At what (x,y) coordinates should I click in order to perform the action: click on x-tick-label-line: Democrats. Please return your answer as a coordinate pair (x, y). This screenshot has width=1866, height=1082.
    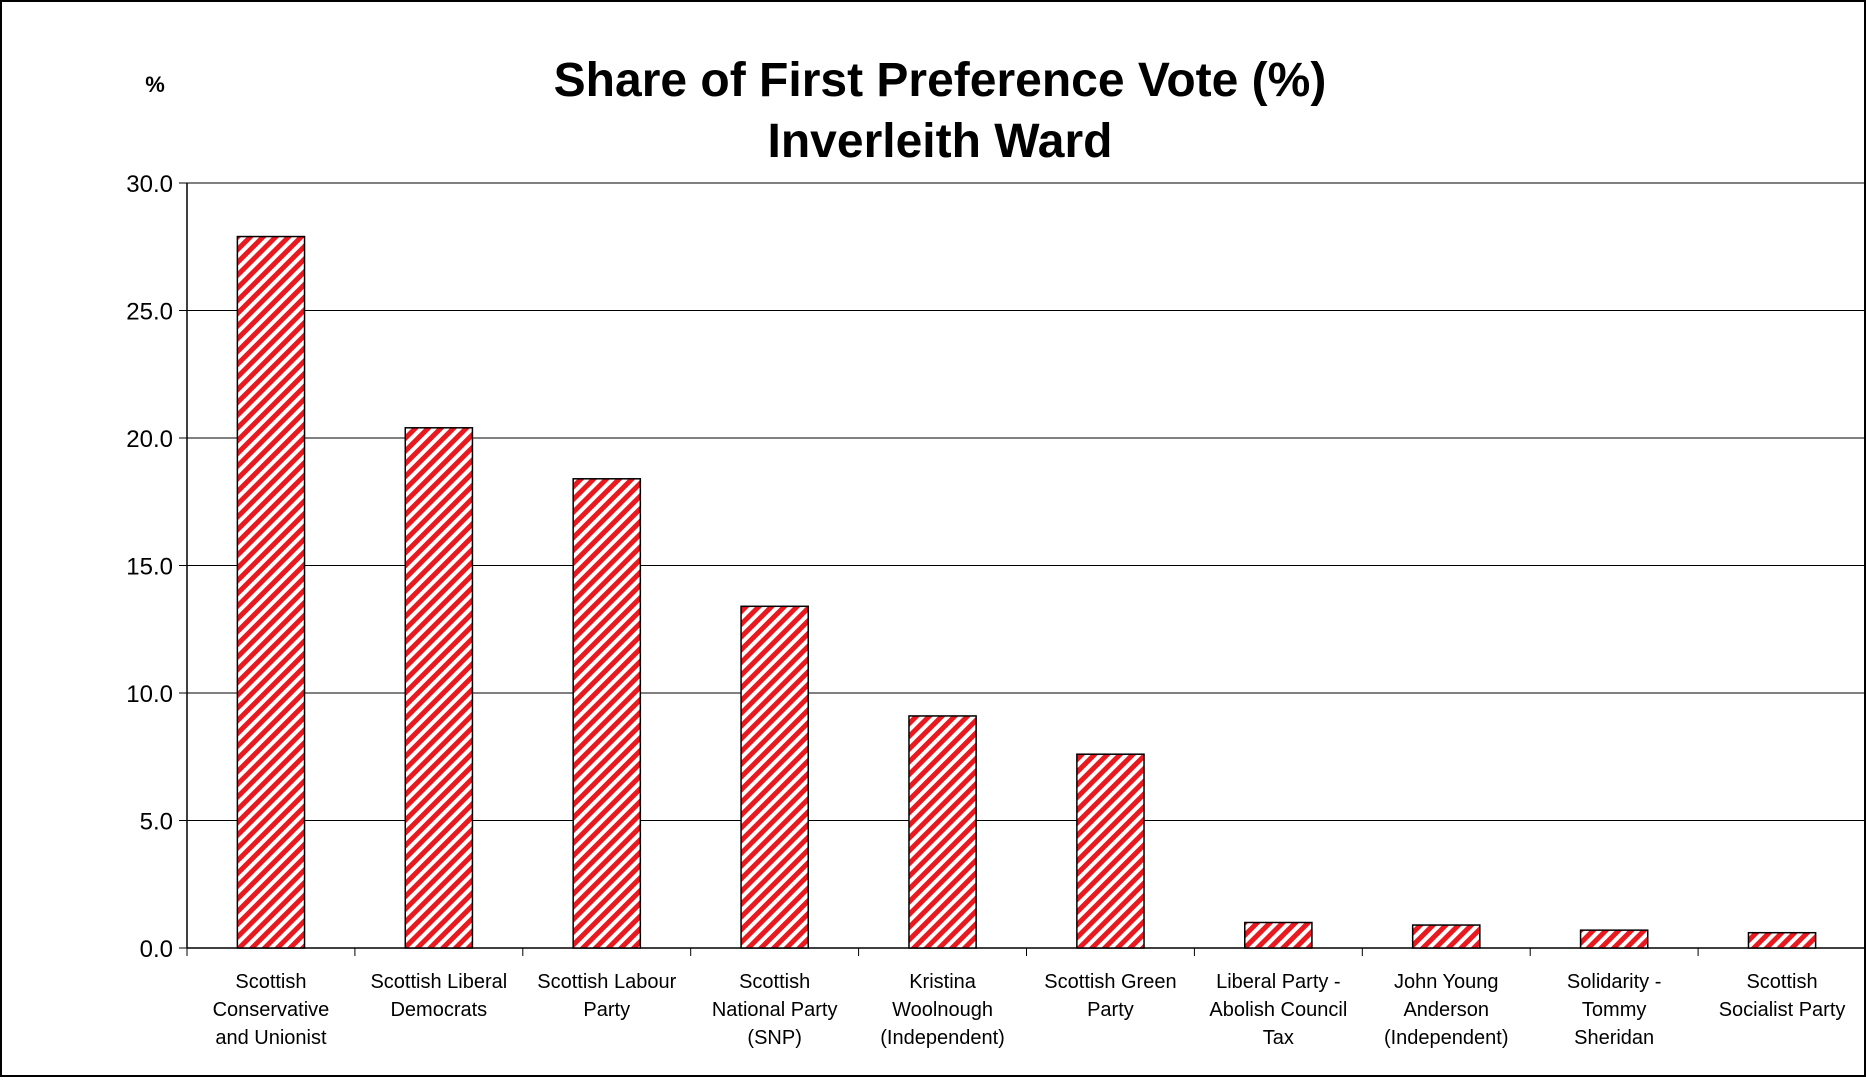
    Looking at the image, I should click on (438, 1010).